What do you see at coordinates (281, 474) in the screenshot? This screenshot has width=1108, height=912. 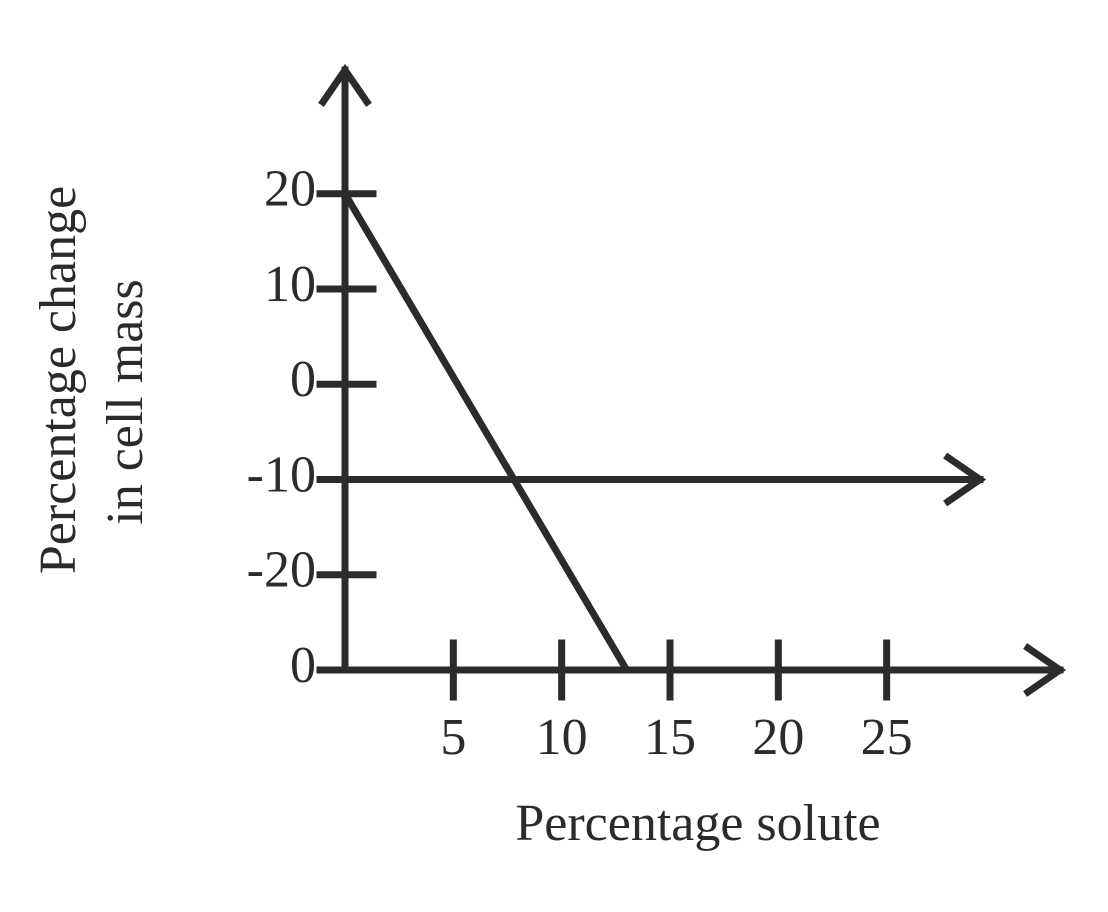 I see `y-tick-label: -10` at bounding box center [281, 474].